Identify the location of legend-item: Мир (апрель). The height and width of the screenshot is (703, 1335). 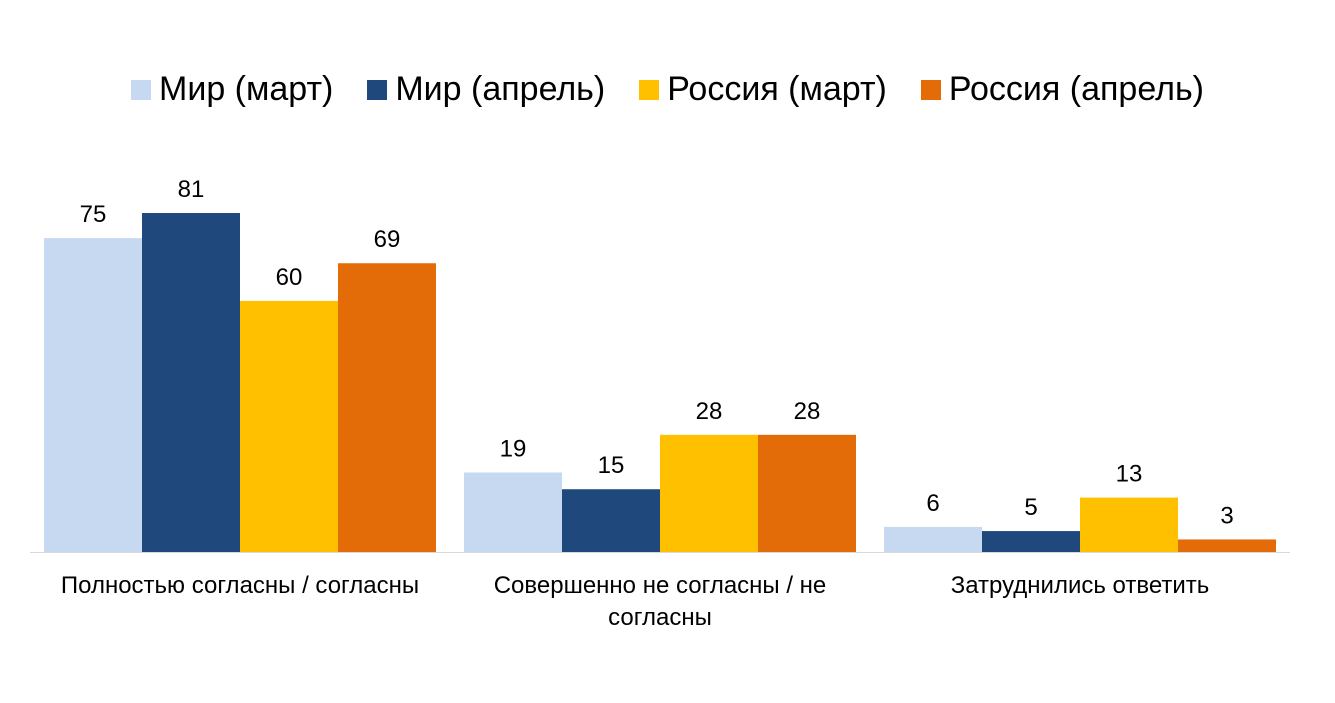
(486, 89).